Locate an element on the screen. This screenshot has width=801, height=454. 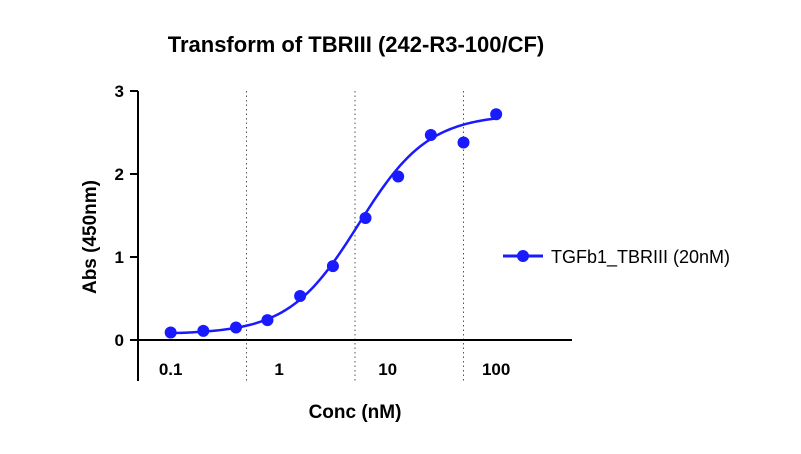
legend-marker-icon is located at coordinates (523, 256).